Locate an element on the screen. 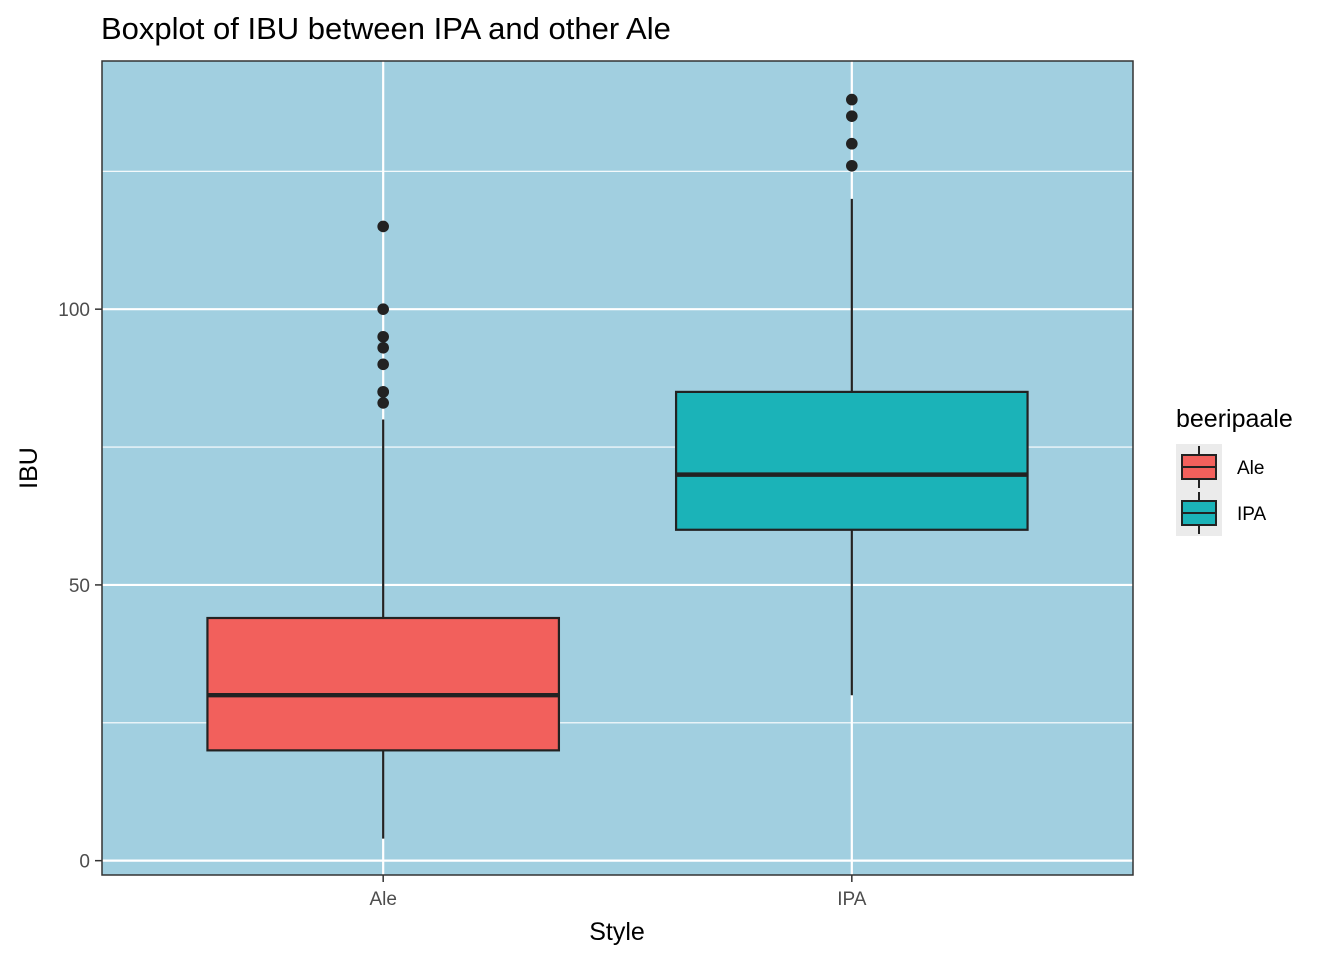  chart-title: Boxplot of IBU between IPA and other Ale is located at coordinates (386, 28).